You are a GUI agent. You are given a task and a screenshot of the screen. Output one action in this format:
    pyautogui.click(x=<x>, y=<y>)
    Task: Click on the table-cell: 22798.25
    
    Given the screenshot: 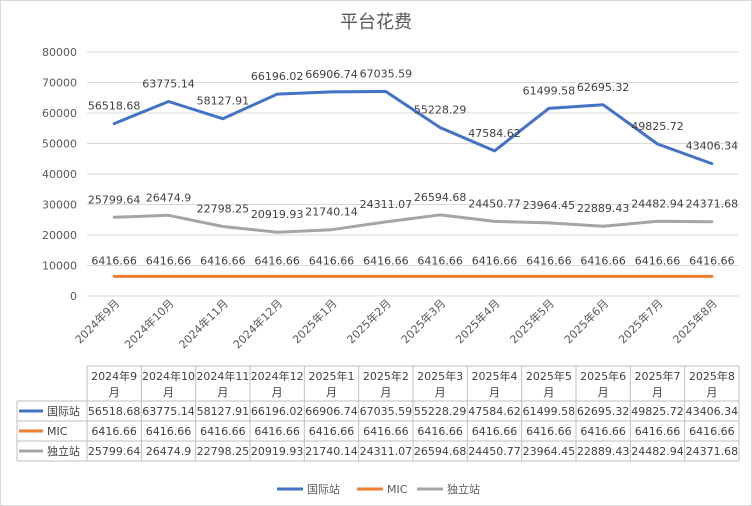 What is the action you would take?
    pyautogui.click(x=223, y=451)
    